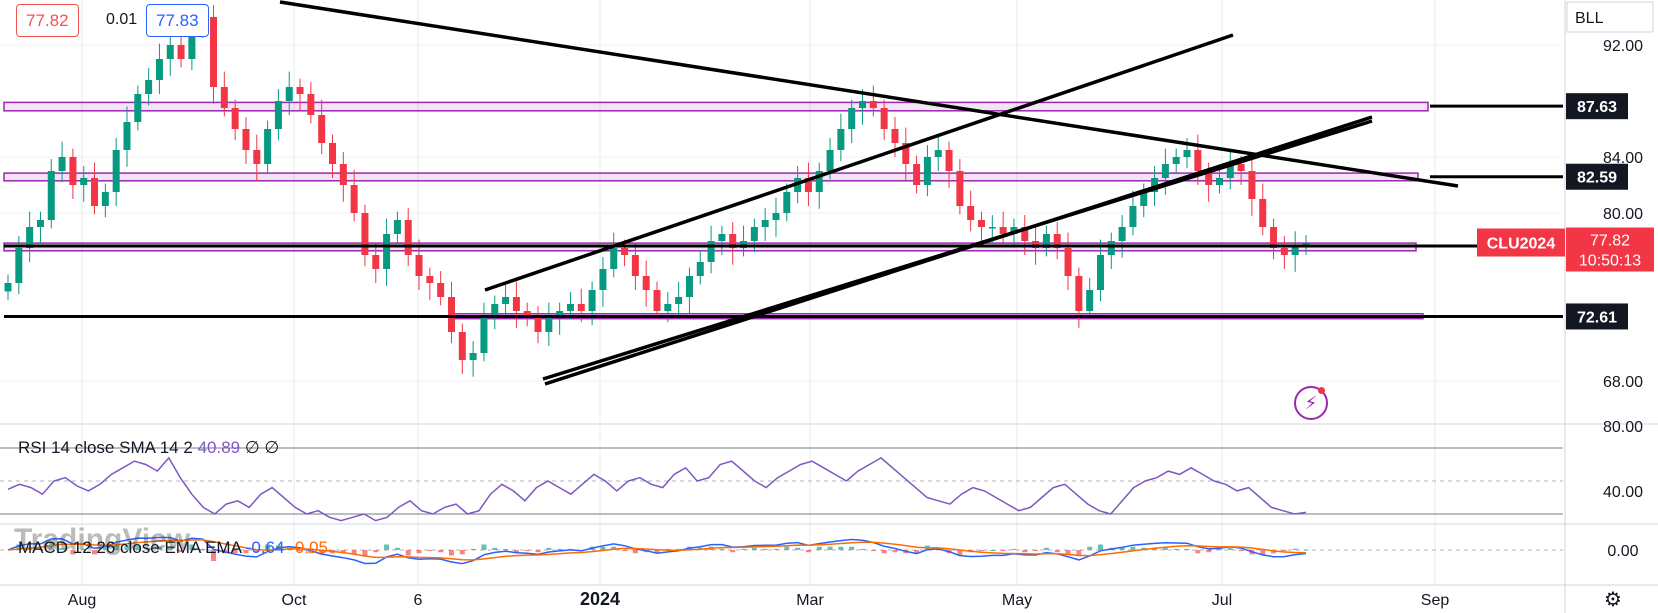  Describe the element at coordinates (47, 20) in the screenshot. I see `bid-price: 77.82` at that location.